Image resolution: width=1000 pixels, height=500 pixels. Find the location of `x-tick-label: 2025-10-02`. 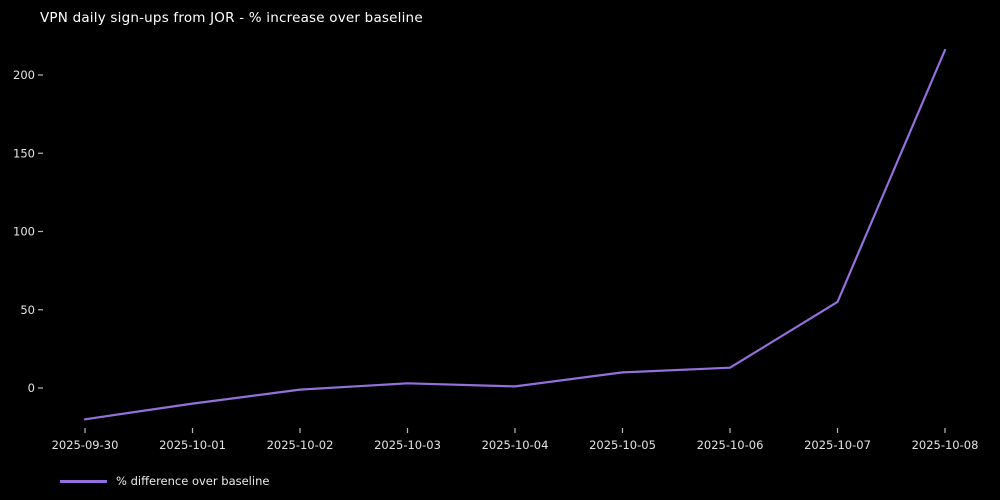

x-tick-label: 2025-10-02 is located at coordinates (300, 445).